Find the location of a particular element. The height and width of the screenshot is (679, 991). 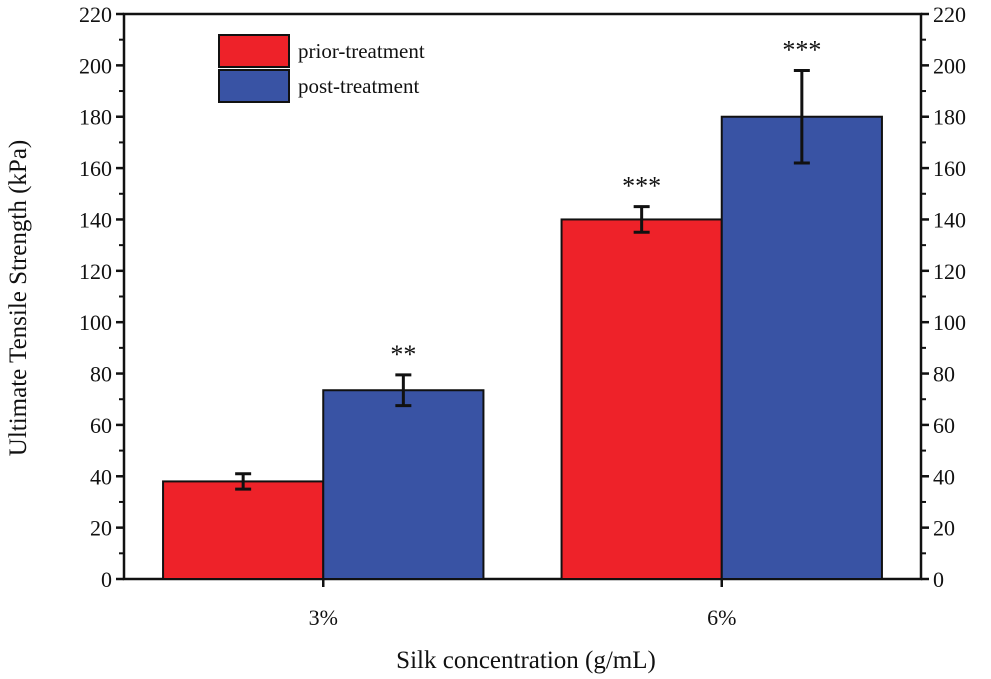

y-tick-label-left: 0 is located at coordinates (106, 579).